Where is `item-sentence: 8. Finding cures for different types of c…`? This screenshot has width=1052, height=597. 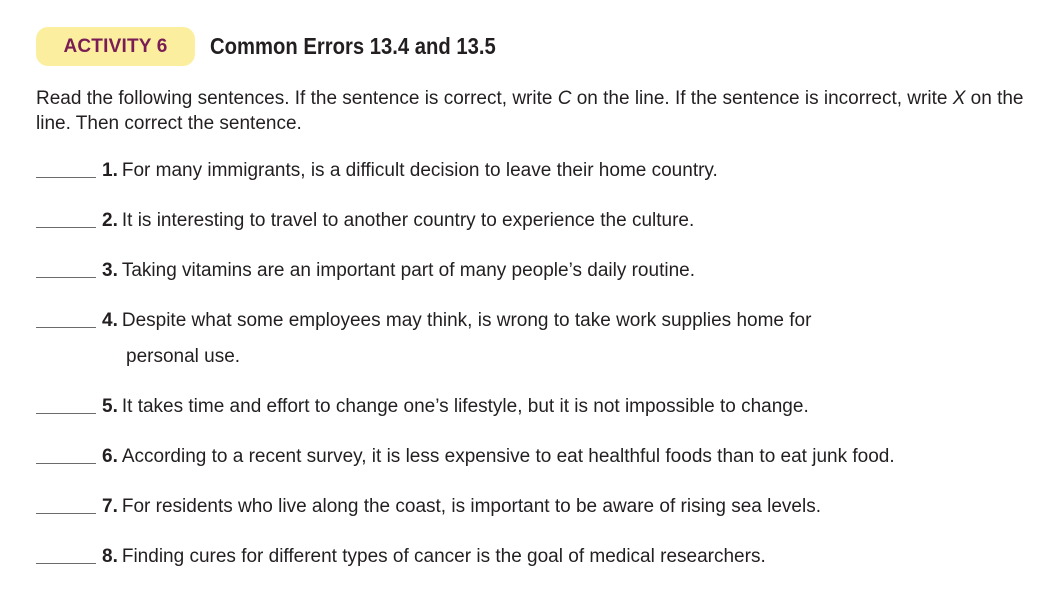 item-sentence: 8. Finding cures for different types of c… is located at coordinates (569, 557).